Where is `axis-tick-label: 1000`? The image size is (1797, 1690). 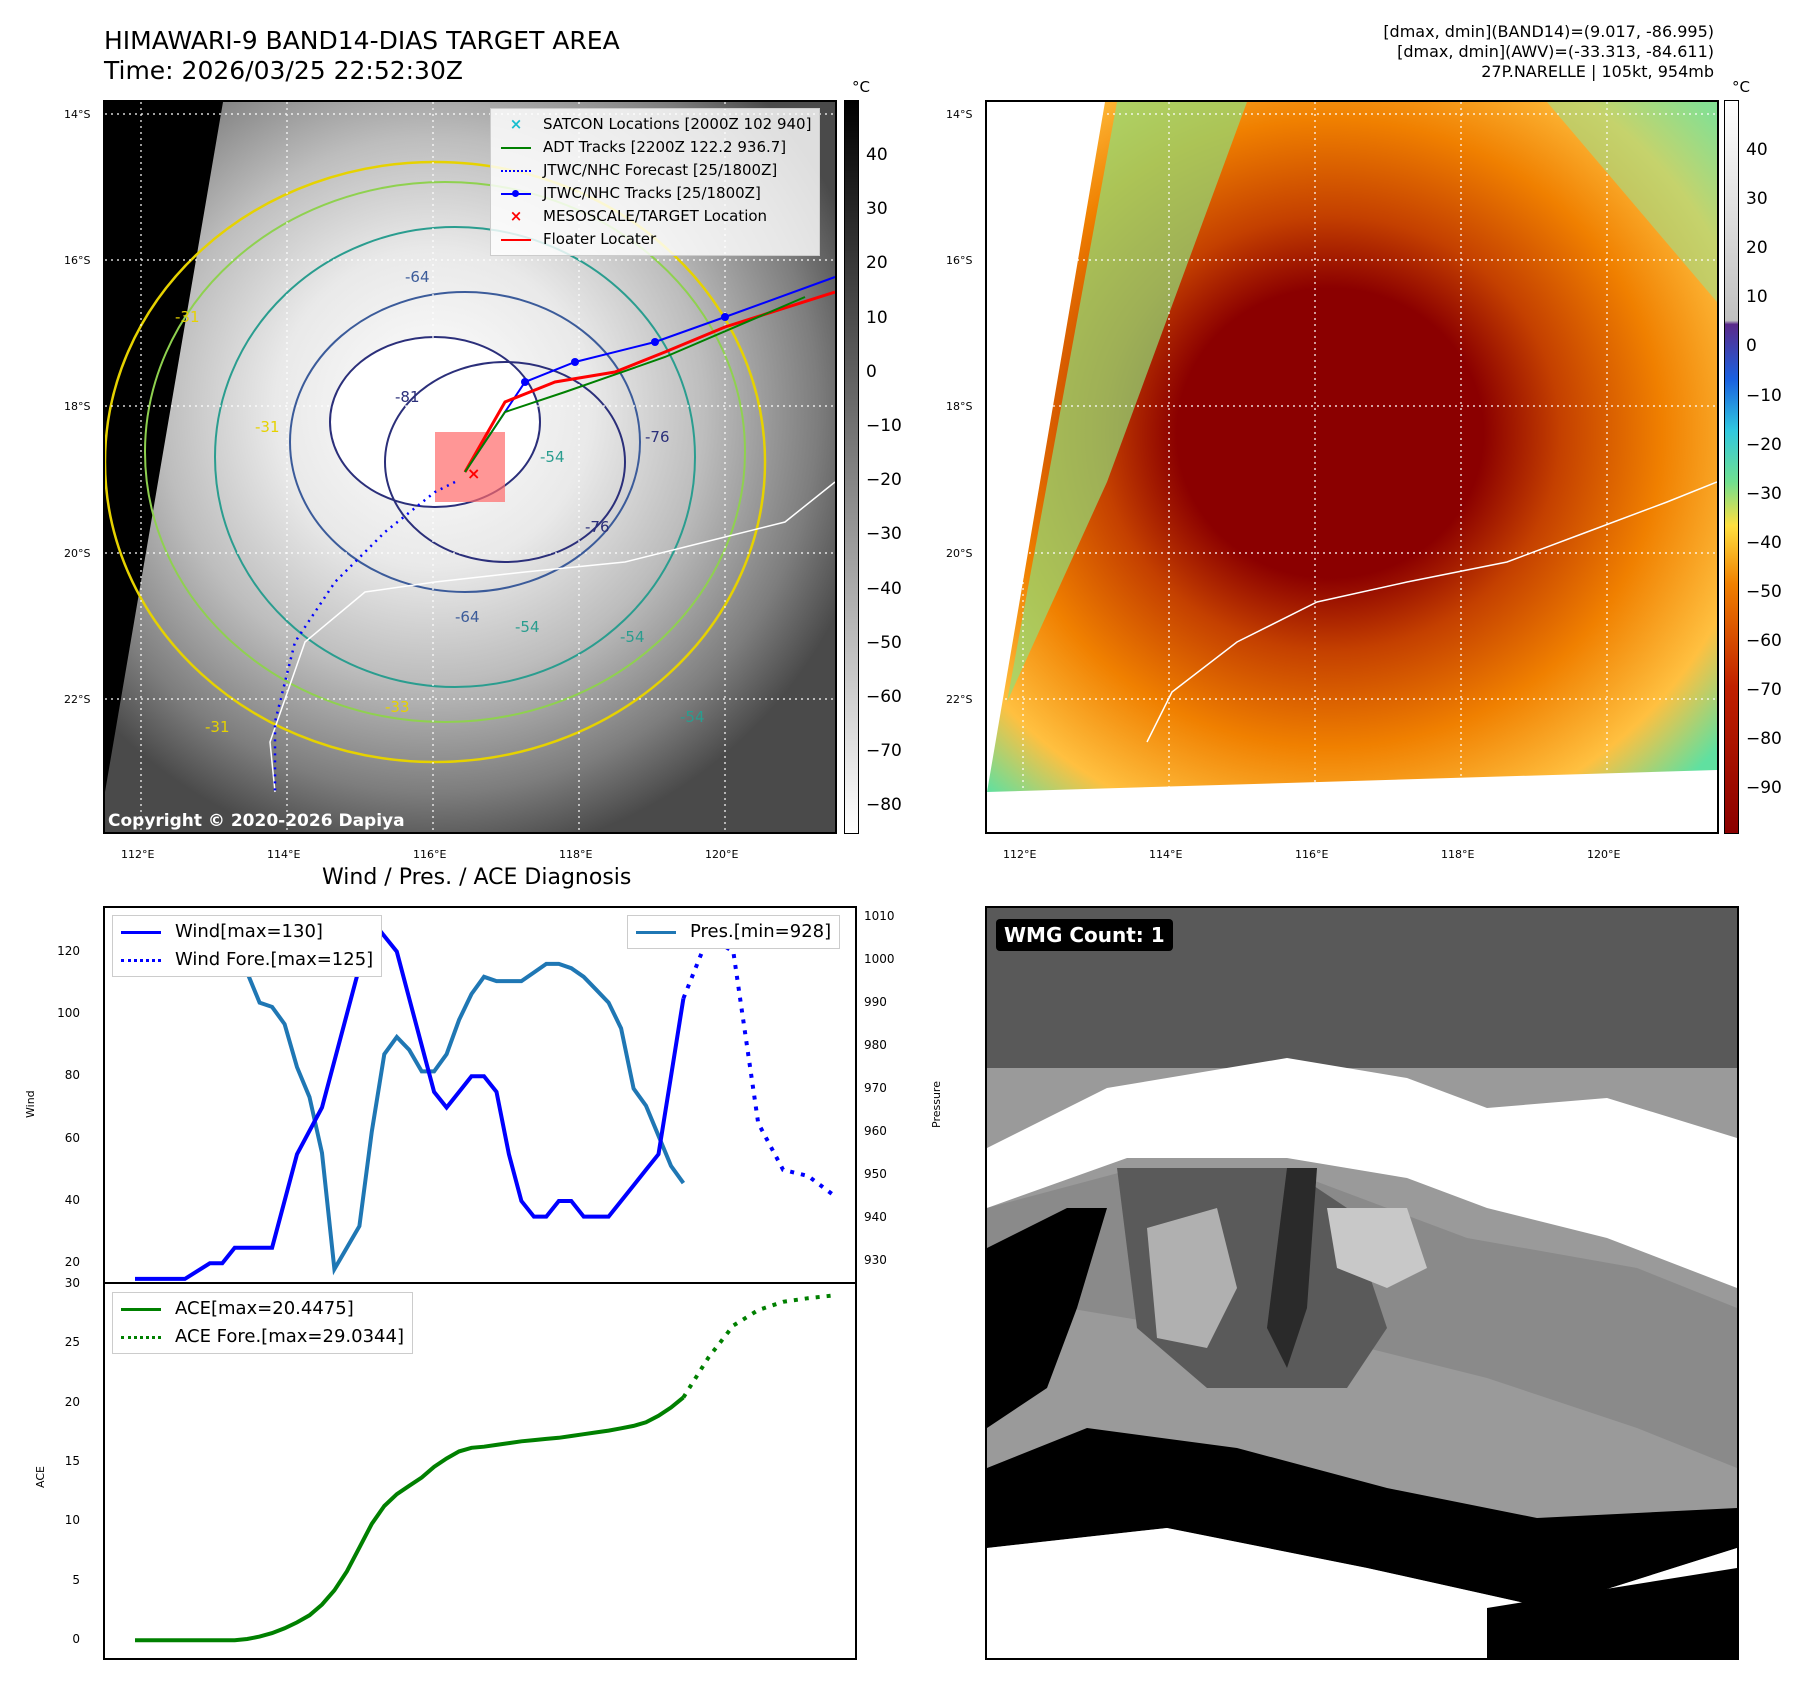
axis-tick-label: 1000 is located at coordinates (879, 958).